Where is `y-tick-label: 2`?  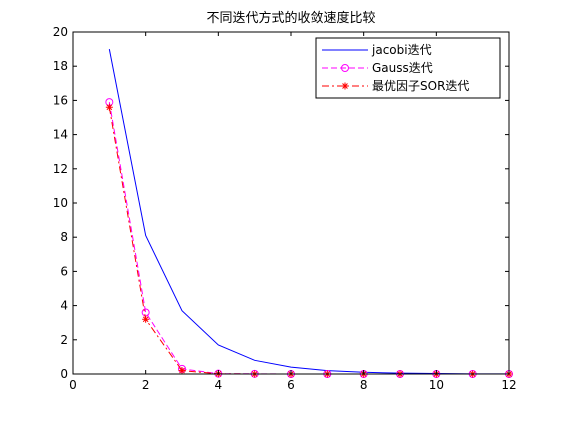
y-tick-label: 2 is located at coordinates (64, 340).